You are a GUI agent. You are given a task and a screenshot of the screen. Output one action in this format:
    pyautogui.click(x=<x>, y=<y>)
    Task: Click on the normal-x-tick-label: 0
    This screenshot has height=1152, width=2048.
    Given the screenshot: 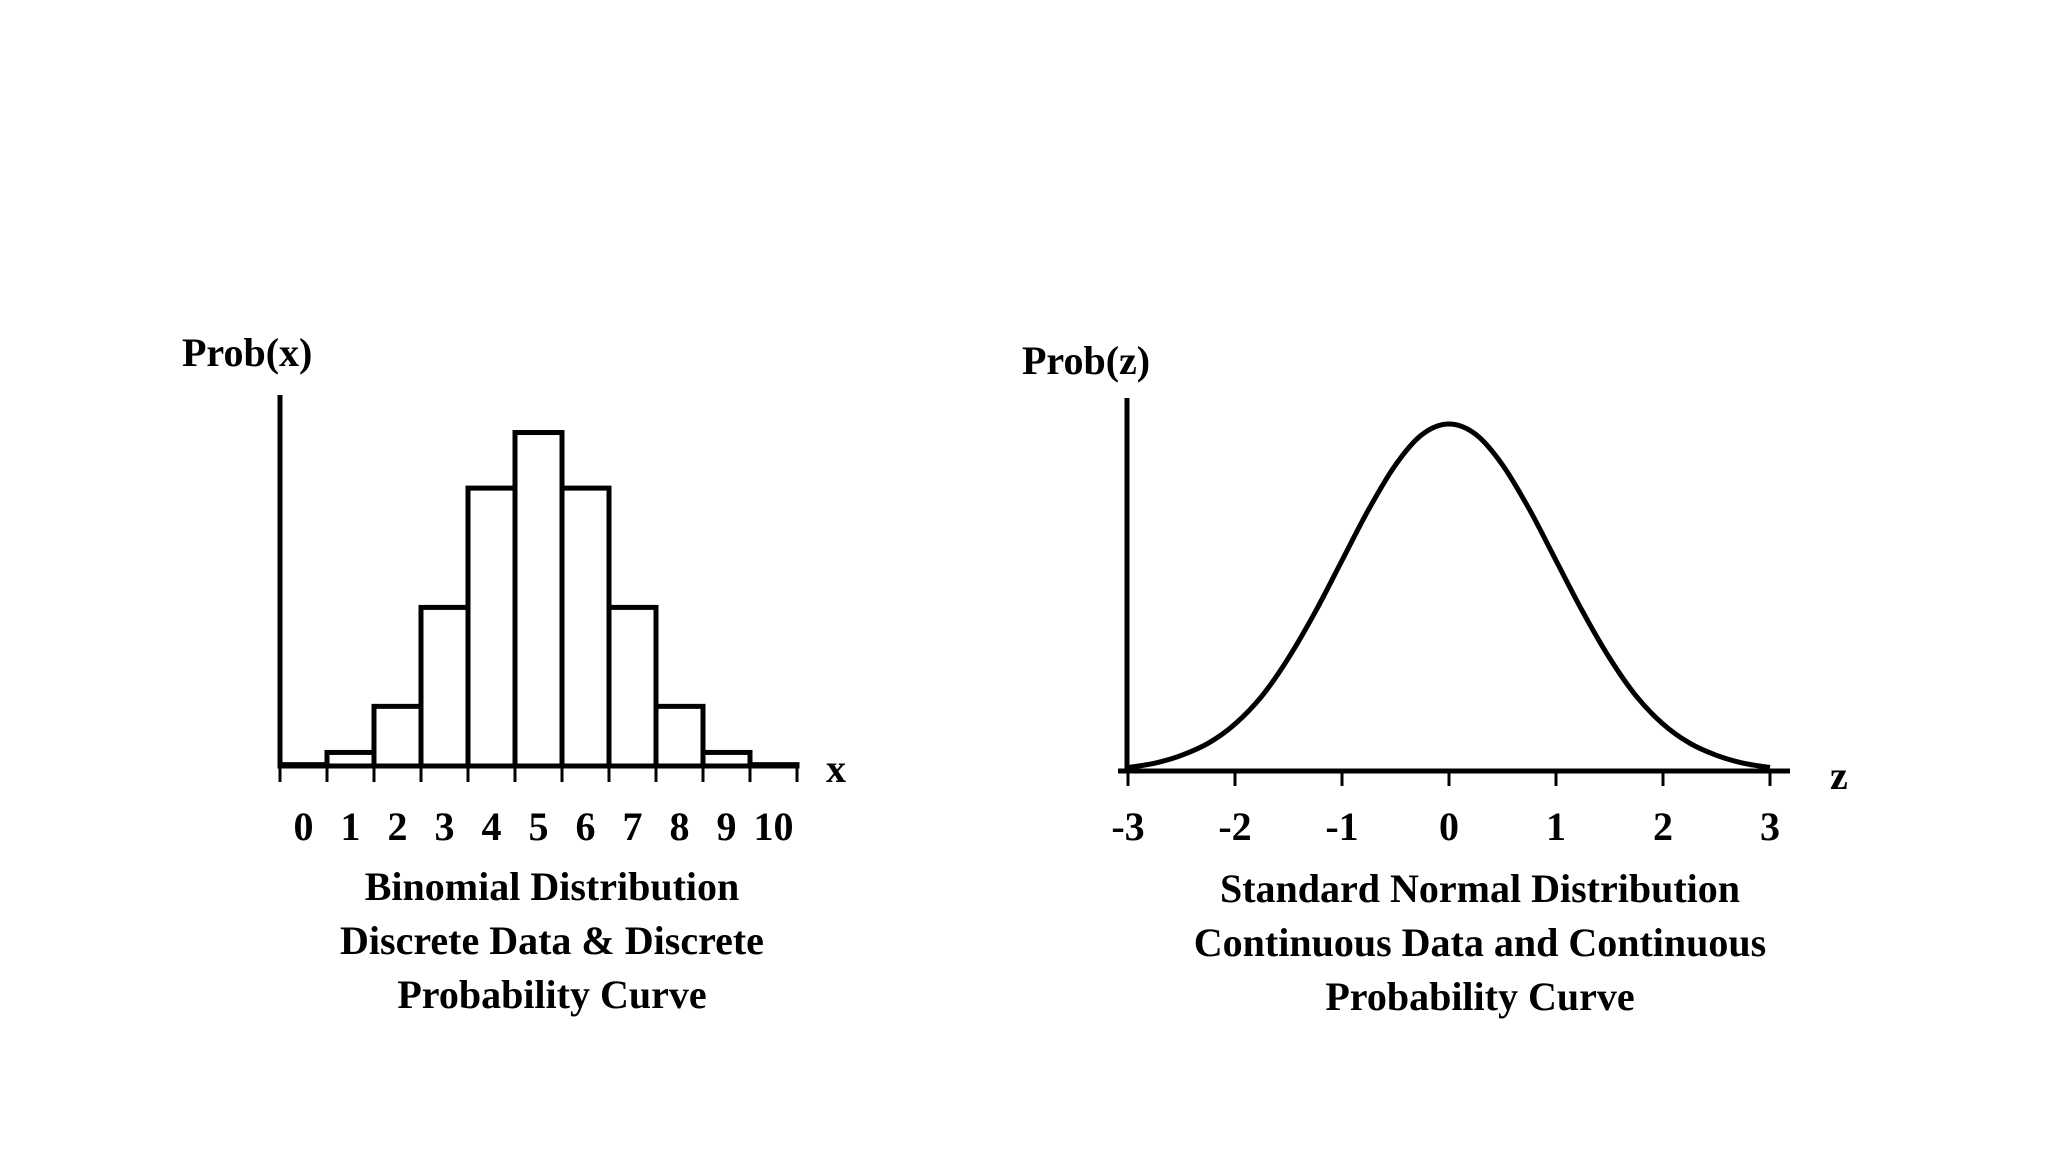 What is the action you would take?
    pyautogui.click(x=1449, y=826)
    